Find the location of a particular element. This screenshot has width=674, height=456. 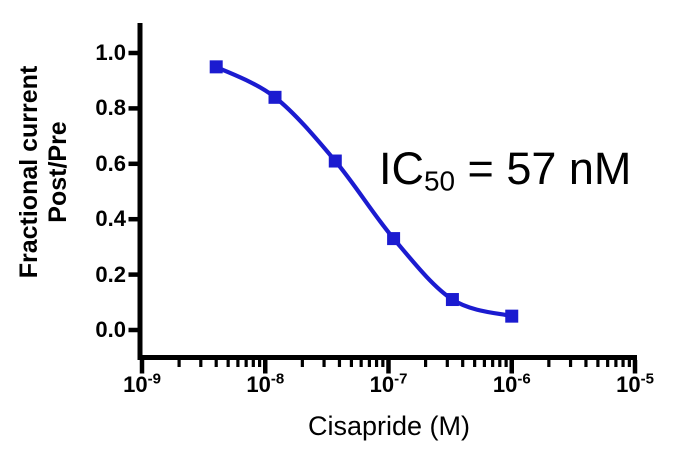

x-tick-label: 10⁻⁹ is located at coordinates (142, 383).